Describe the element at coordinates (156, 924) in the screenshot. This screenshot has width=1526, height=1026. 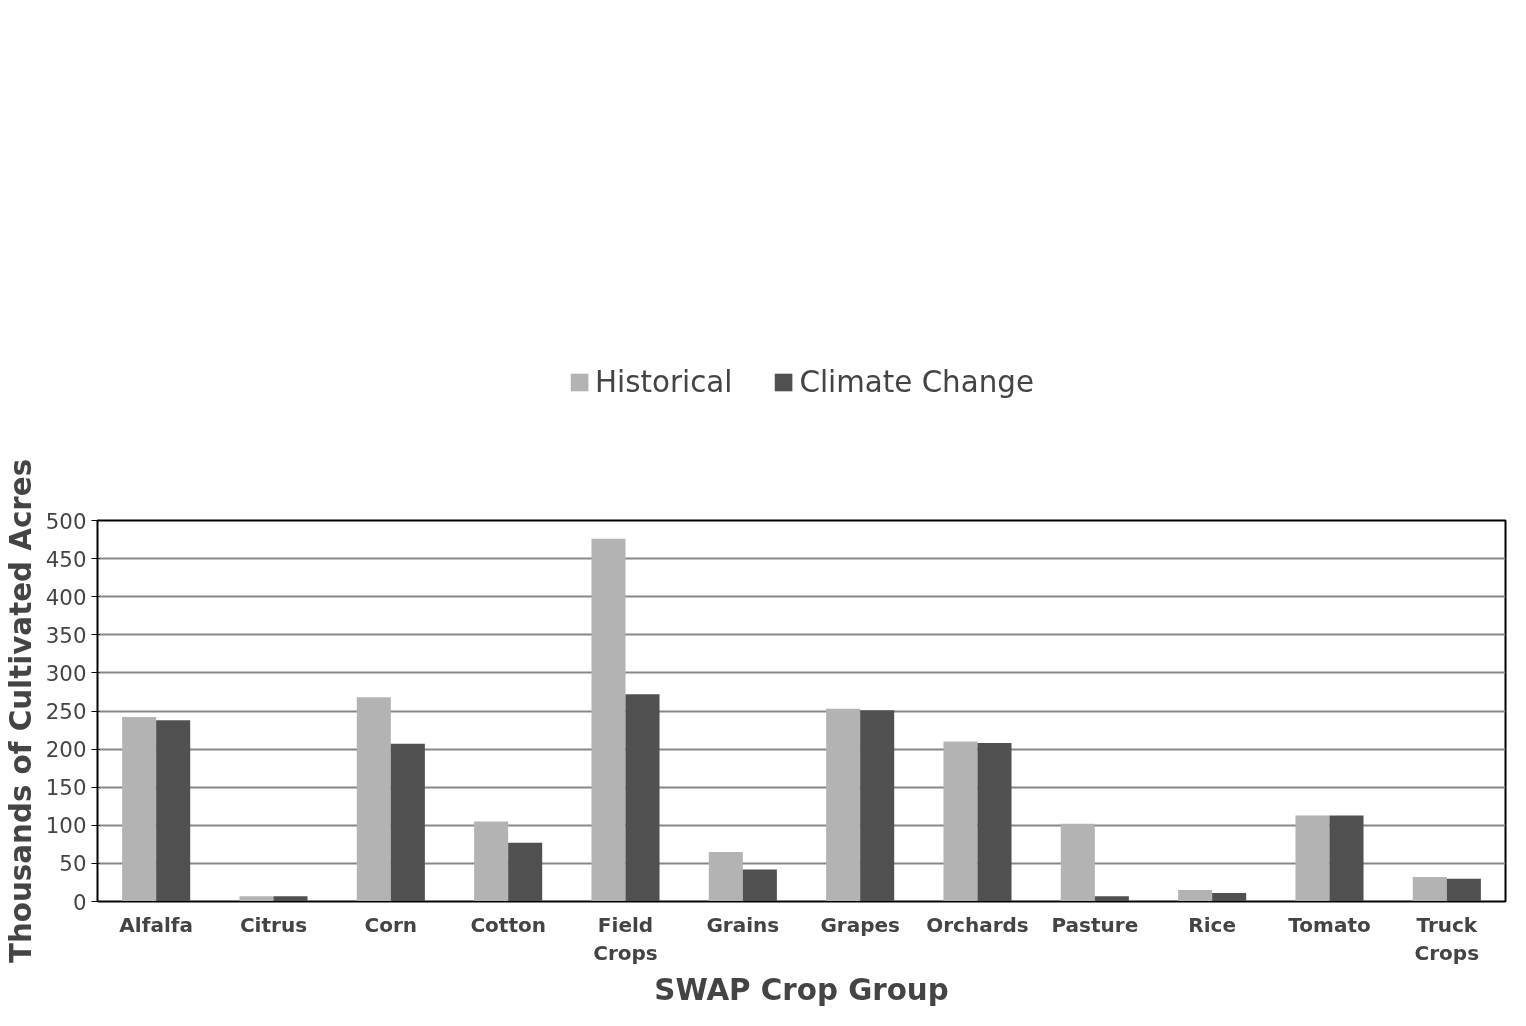
I see `x-tick-label: Alfalfa` at that location.